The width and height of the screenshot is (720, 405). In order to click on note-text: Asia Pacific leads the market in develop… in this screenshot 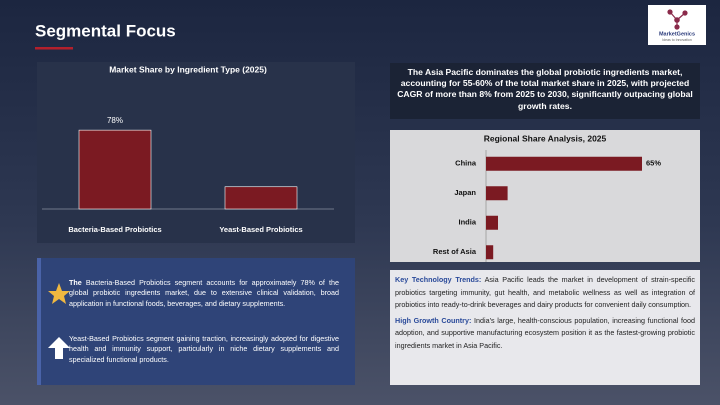, I will do `click(545, 292)`.